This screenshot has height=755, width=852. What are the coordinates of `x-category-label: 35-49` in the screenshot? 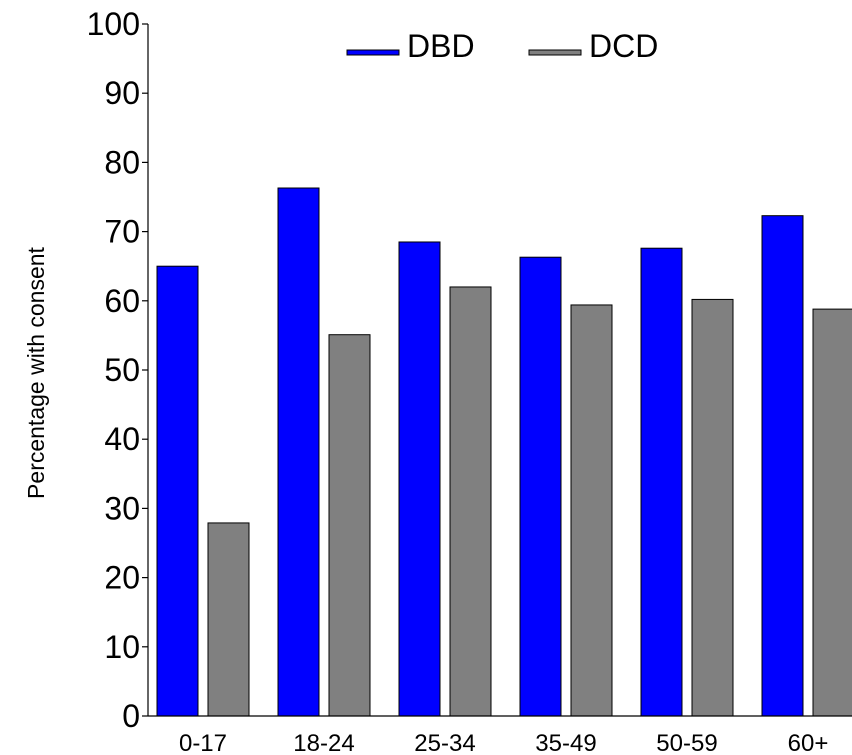 It's located at (565, 742).